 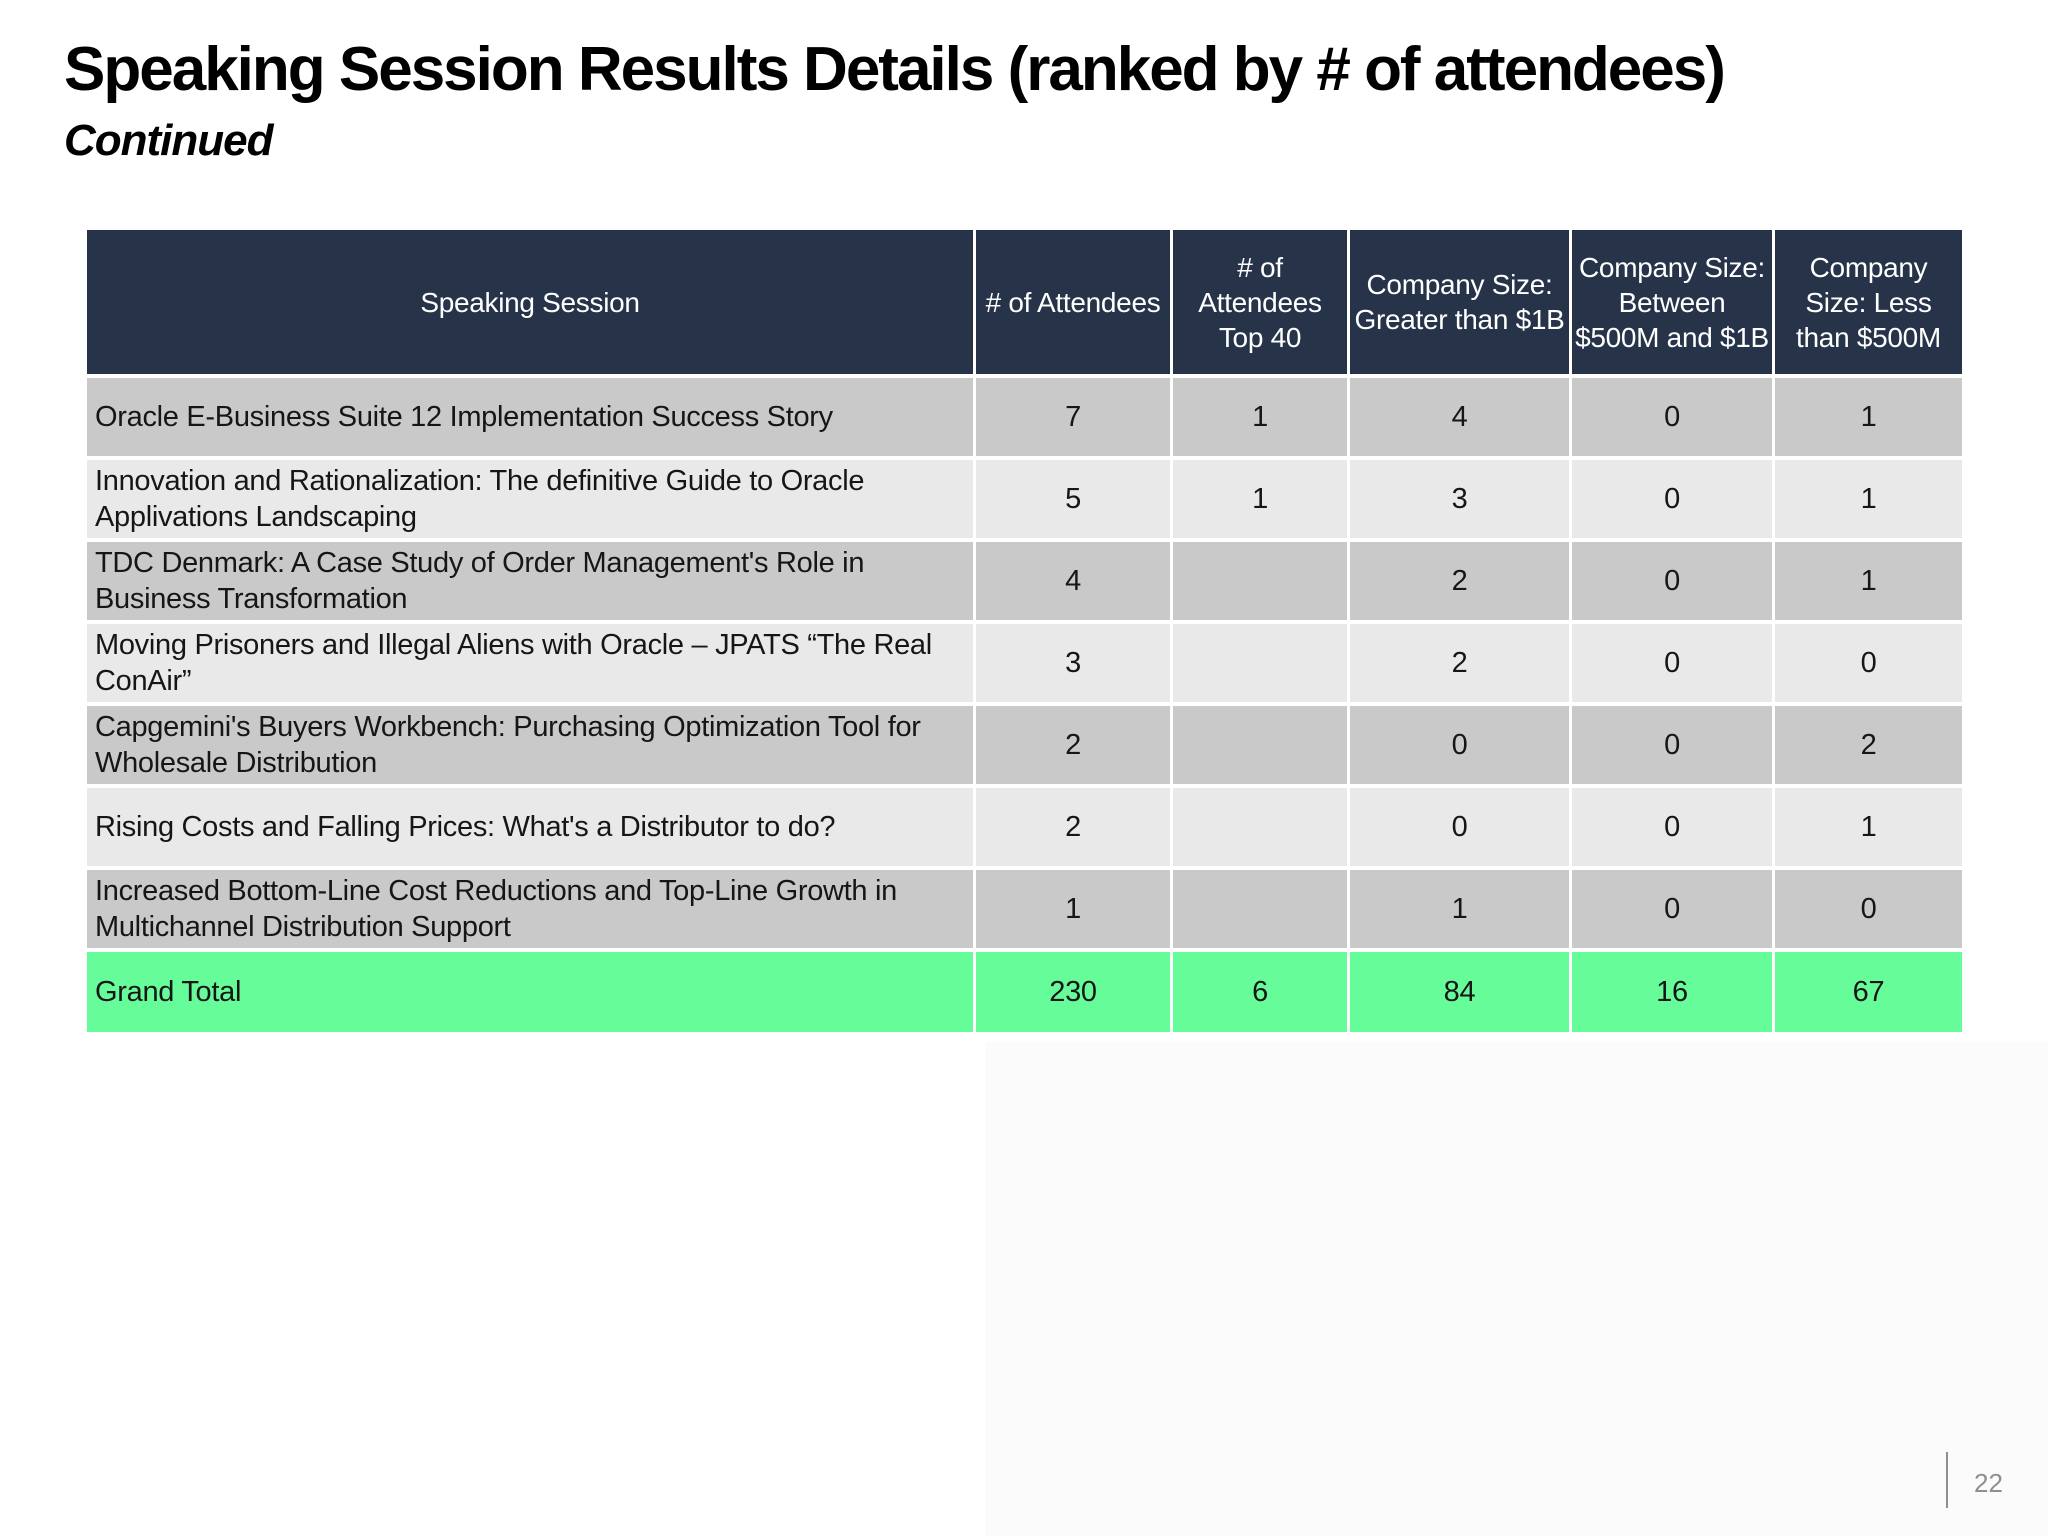 I want to click on grand-total-value: 84, so click(x=1459, y=992).